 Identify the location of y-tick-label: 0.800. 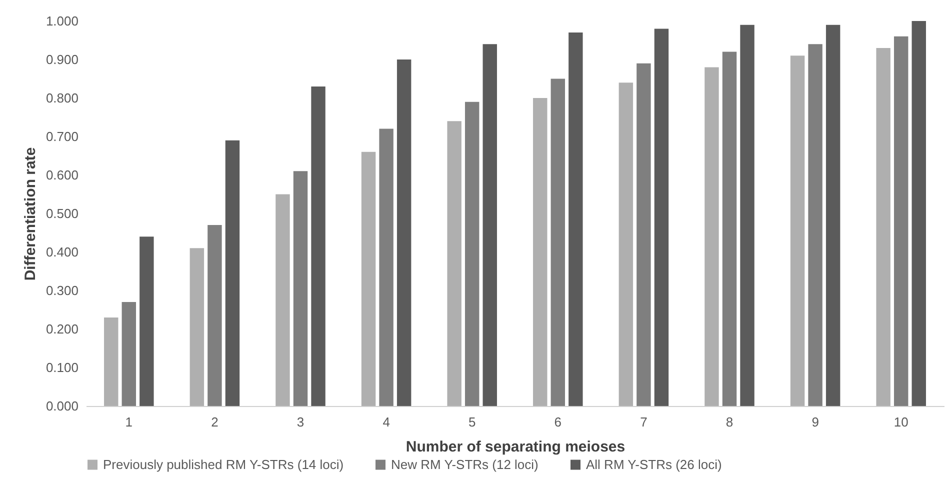
(62, 98).